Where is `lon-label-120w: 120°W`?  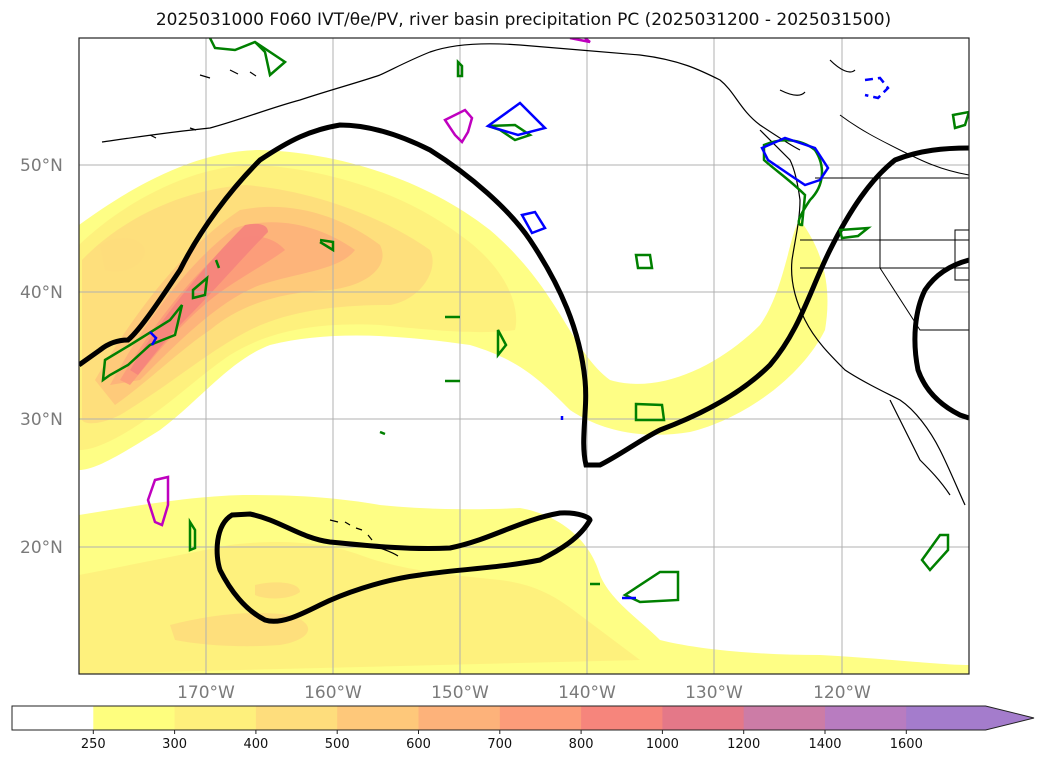
lon-label-120w: 120°W is located at coordinates (842, 693).